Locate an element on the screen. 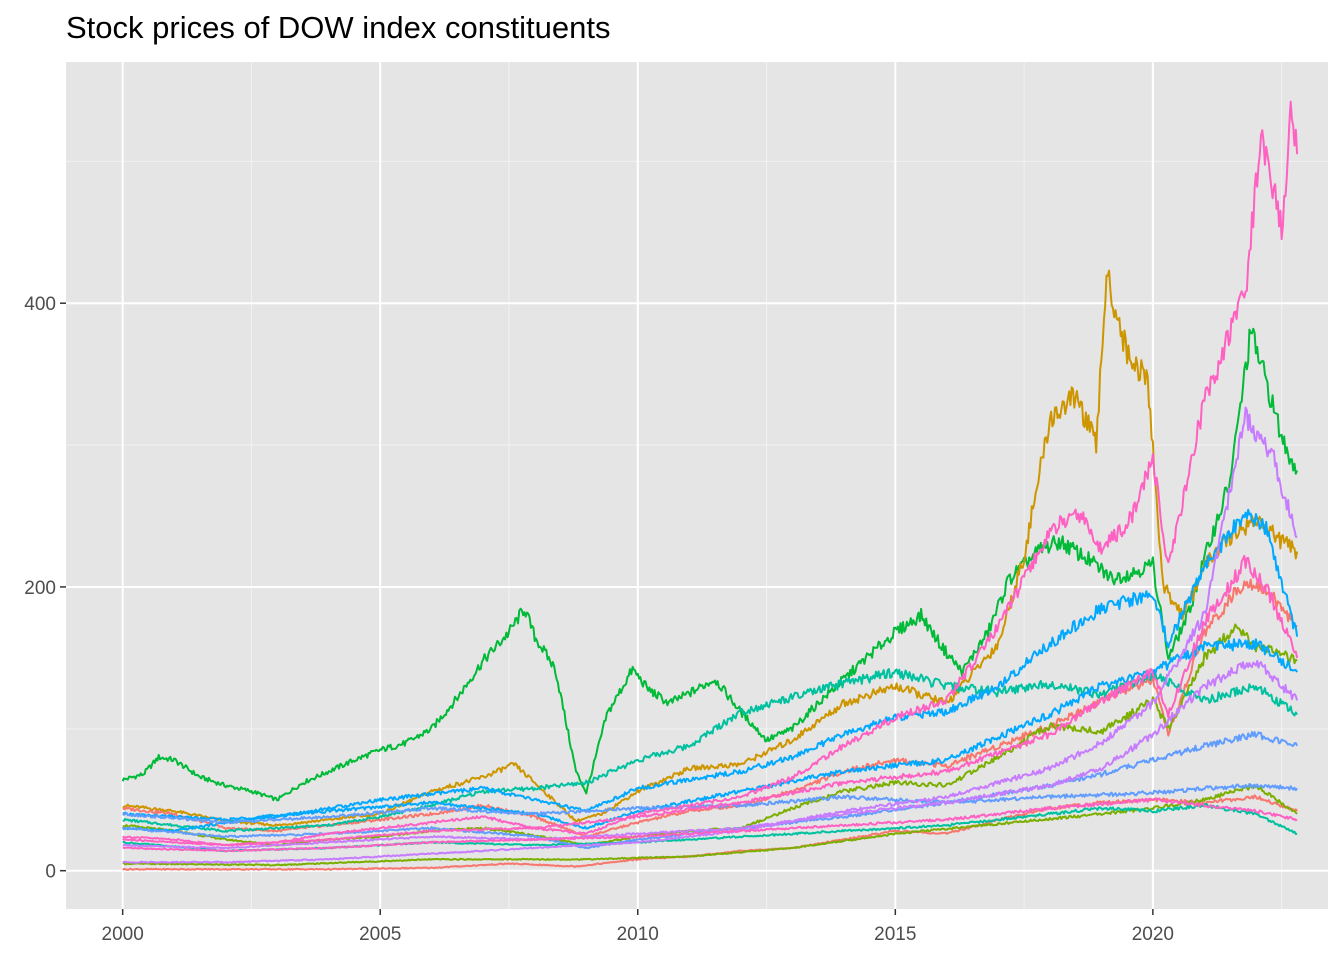 The width and height of the screenshot is (1344, 960). x-tick-label: 2010 is located at coordinates (638, 934).